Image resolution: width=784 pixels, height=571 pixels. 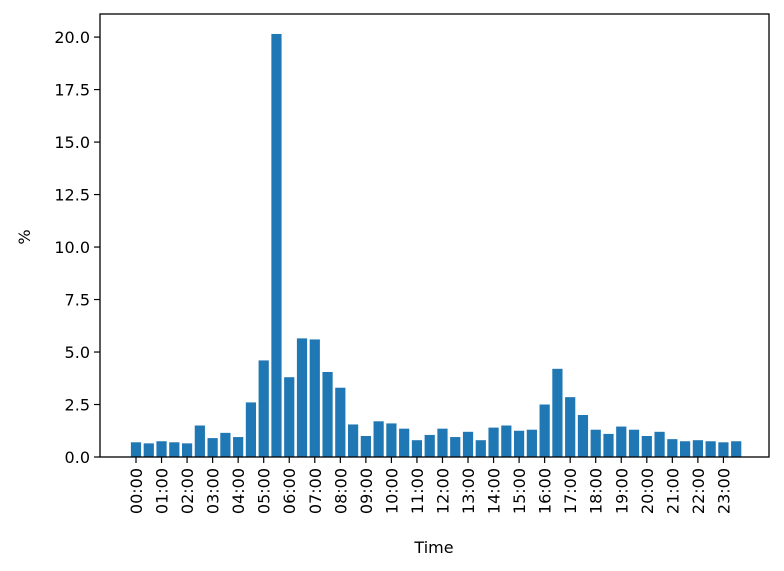 What do you see at coordinates (136, 491) in the screenshot?
I see `x-tick-label: 00:00` at bounding box center [136, 491].